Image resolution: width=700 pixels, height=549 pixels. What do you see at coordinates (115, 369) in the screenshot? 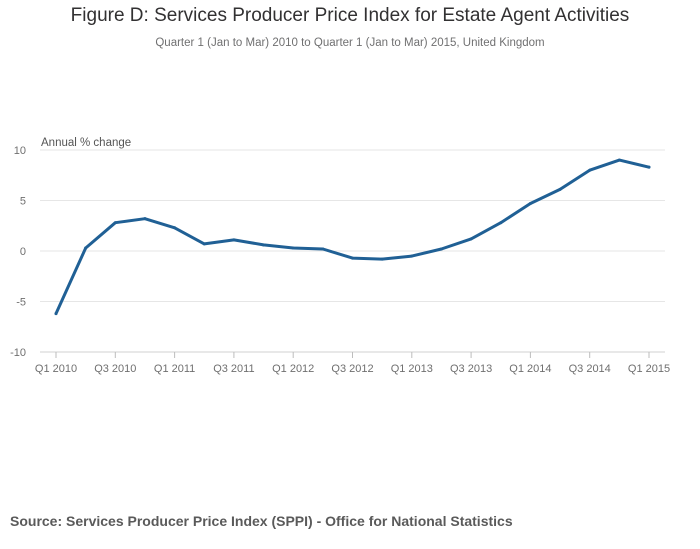
I see `x-tick-label: Q3 2010` at bounding box center [115, 369].